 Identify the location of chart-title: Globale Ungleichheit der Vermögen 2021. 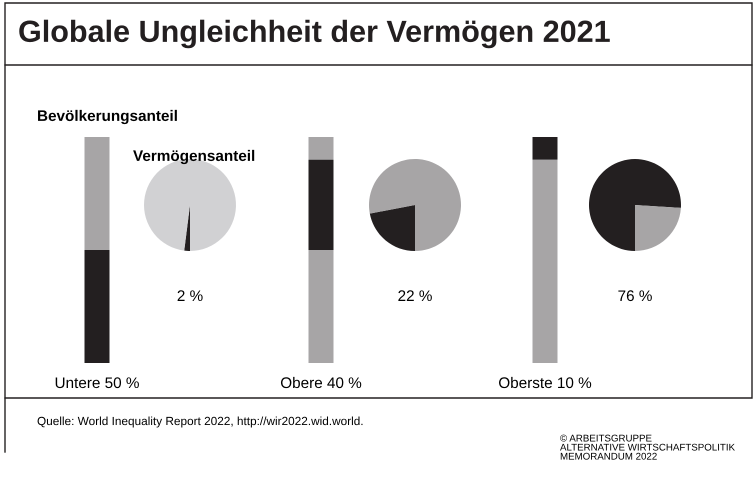
(314, 34).